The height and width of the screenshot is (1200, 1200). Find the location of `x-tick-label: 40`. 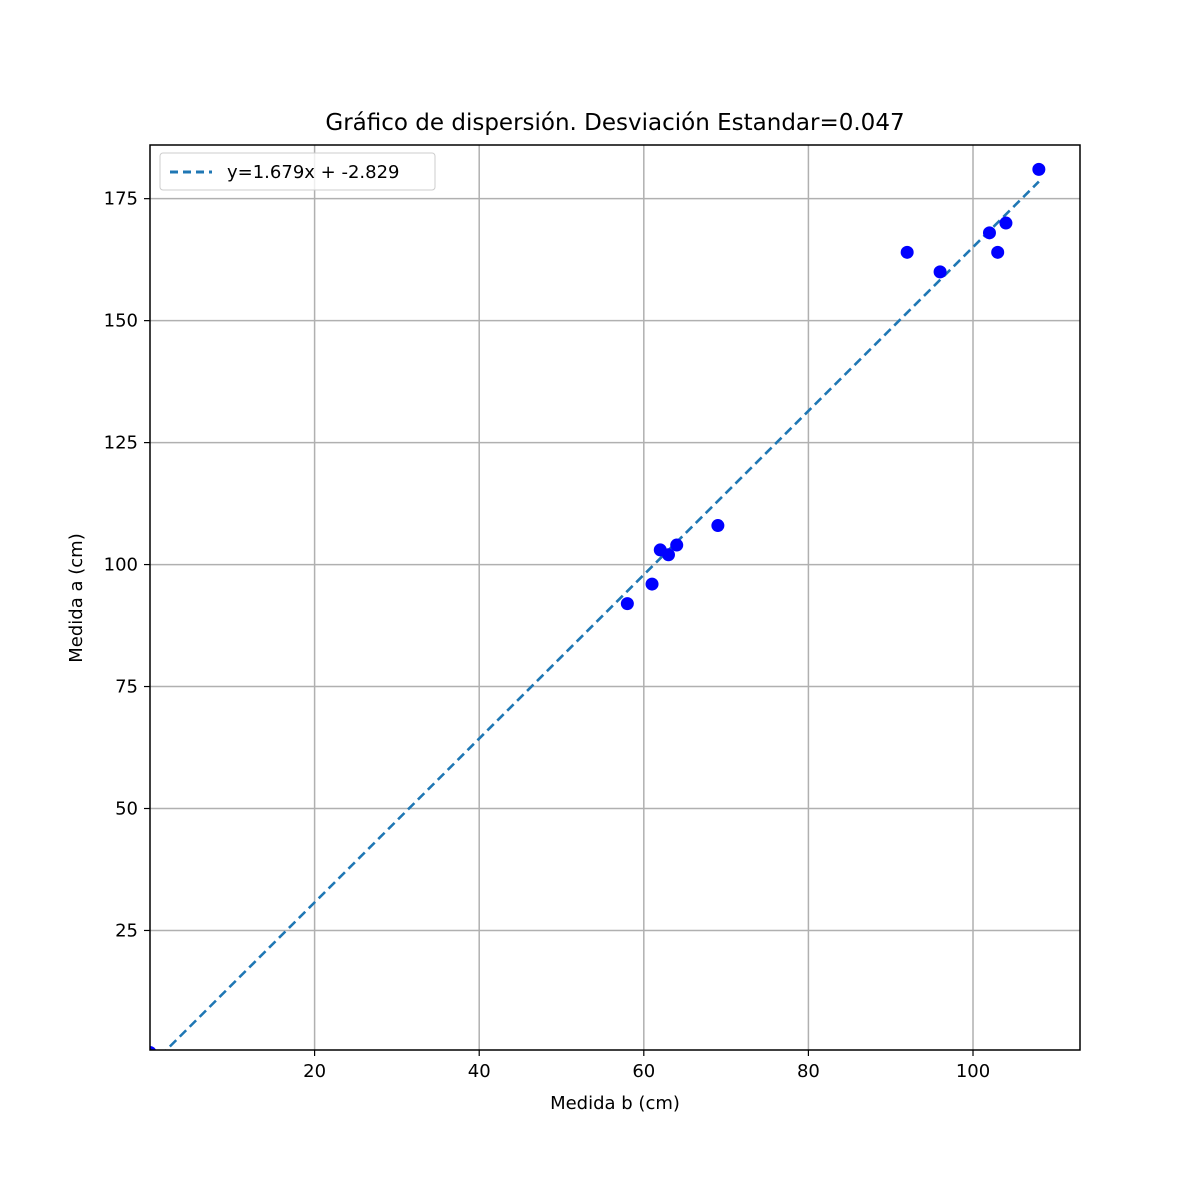

x-tick-label: 40 is located at coordinates (479, 1071).